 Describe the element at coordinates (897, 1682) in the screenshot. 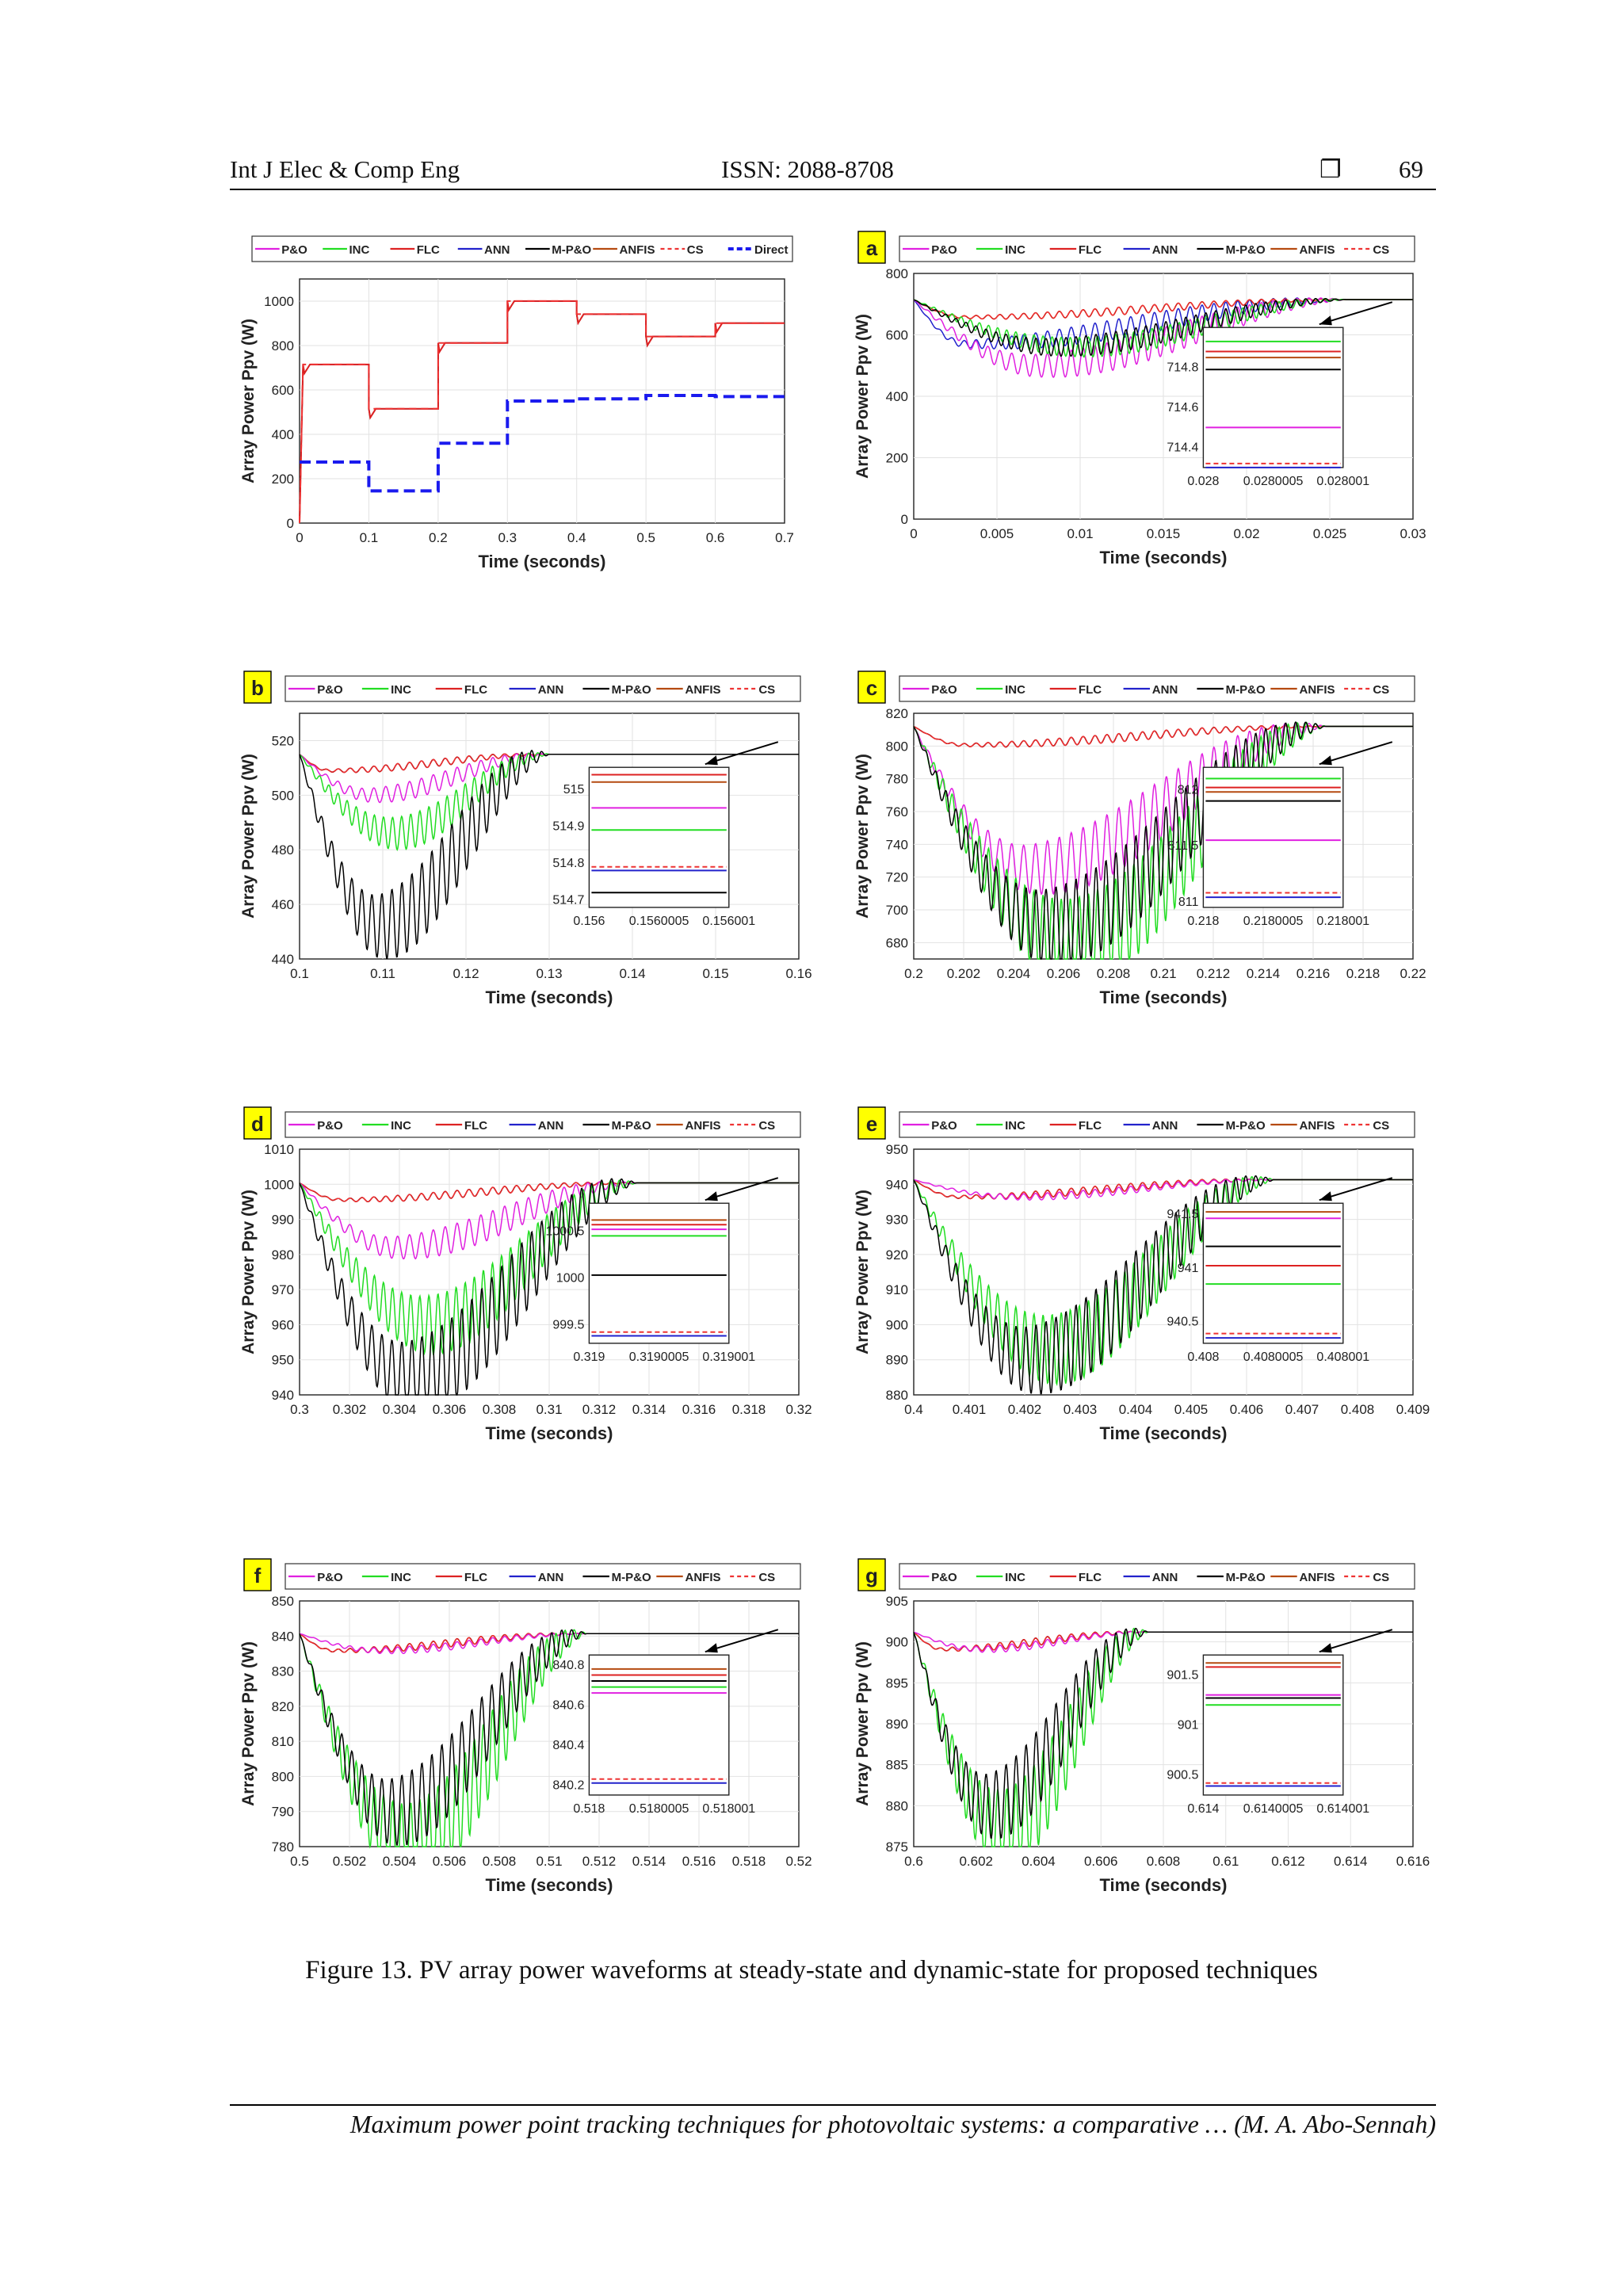

I see `y-tick-label: 895` at that location.